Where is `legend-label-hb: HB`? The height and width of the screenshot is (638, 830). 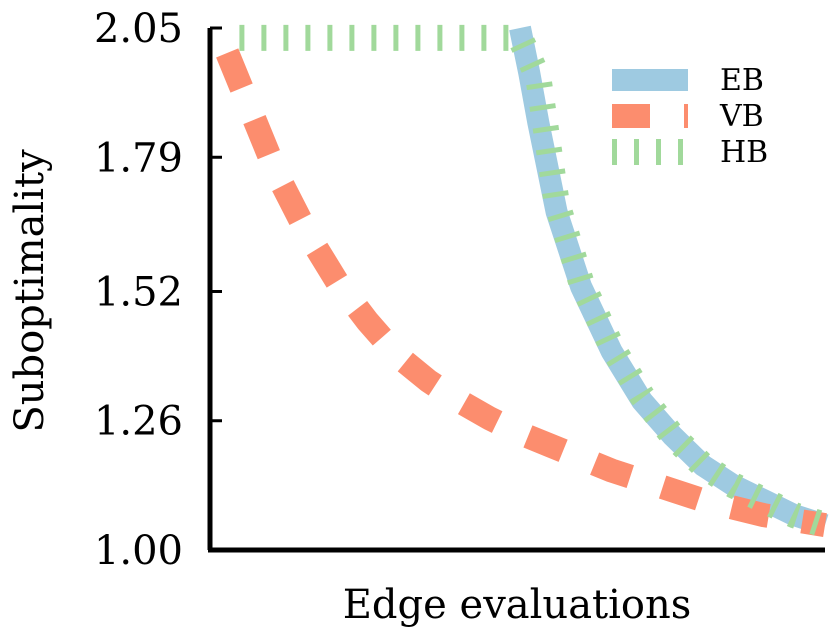 legend-label-hb: HB is located at coordinates (744, 152).